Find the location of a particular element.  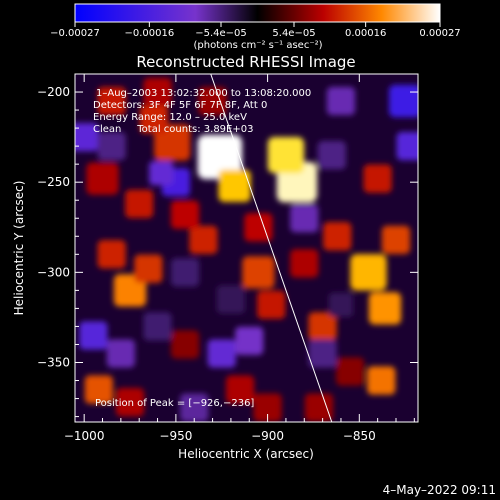

x-tick-label: −850 is located at coordinates (359, 436).